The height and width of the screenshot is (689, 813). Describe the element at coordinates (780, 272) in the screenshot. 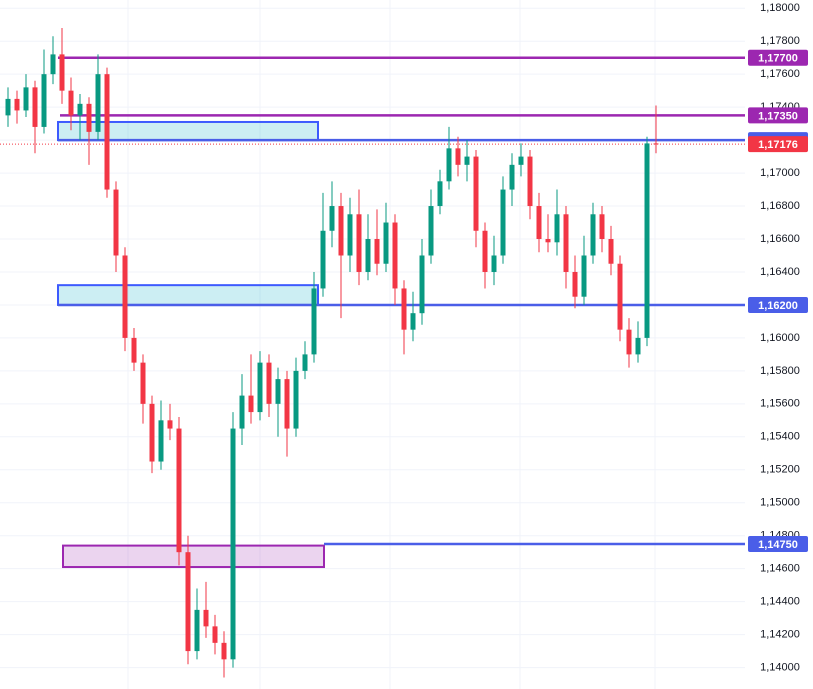

I see `y-tick-label: 1,16400` at that location.